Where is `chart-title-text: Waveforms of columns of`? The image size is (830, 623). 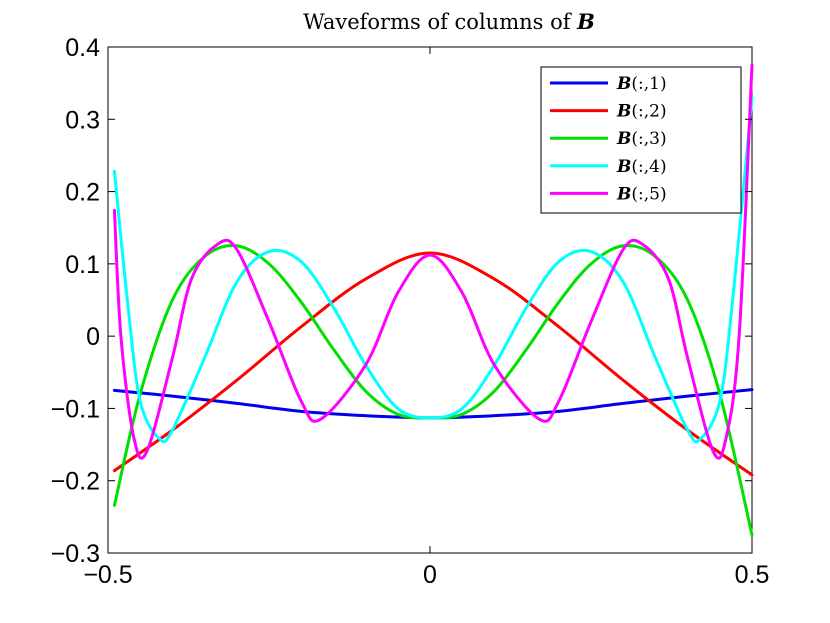 chart-title-text: Waveforms of columns of is located at coordinates (440, 22).